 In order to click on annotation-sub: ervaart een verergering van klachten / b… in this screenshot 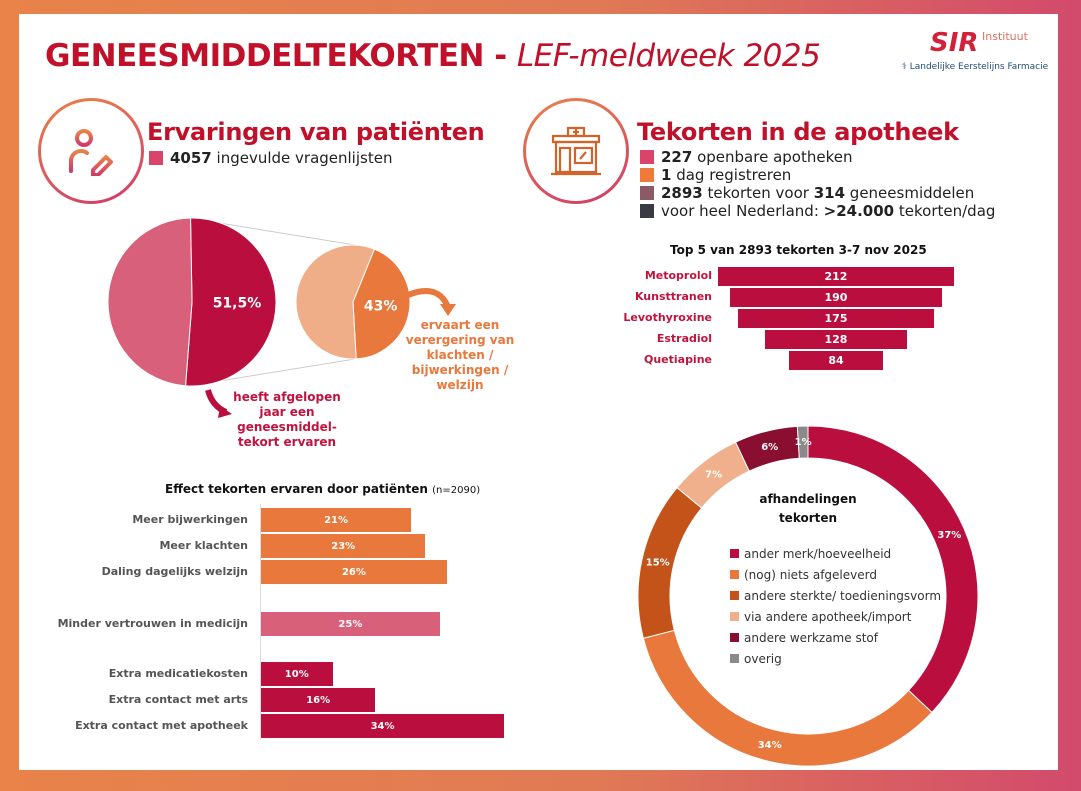, I will do `click(460, 355)`.